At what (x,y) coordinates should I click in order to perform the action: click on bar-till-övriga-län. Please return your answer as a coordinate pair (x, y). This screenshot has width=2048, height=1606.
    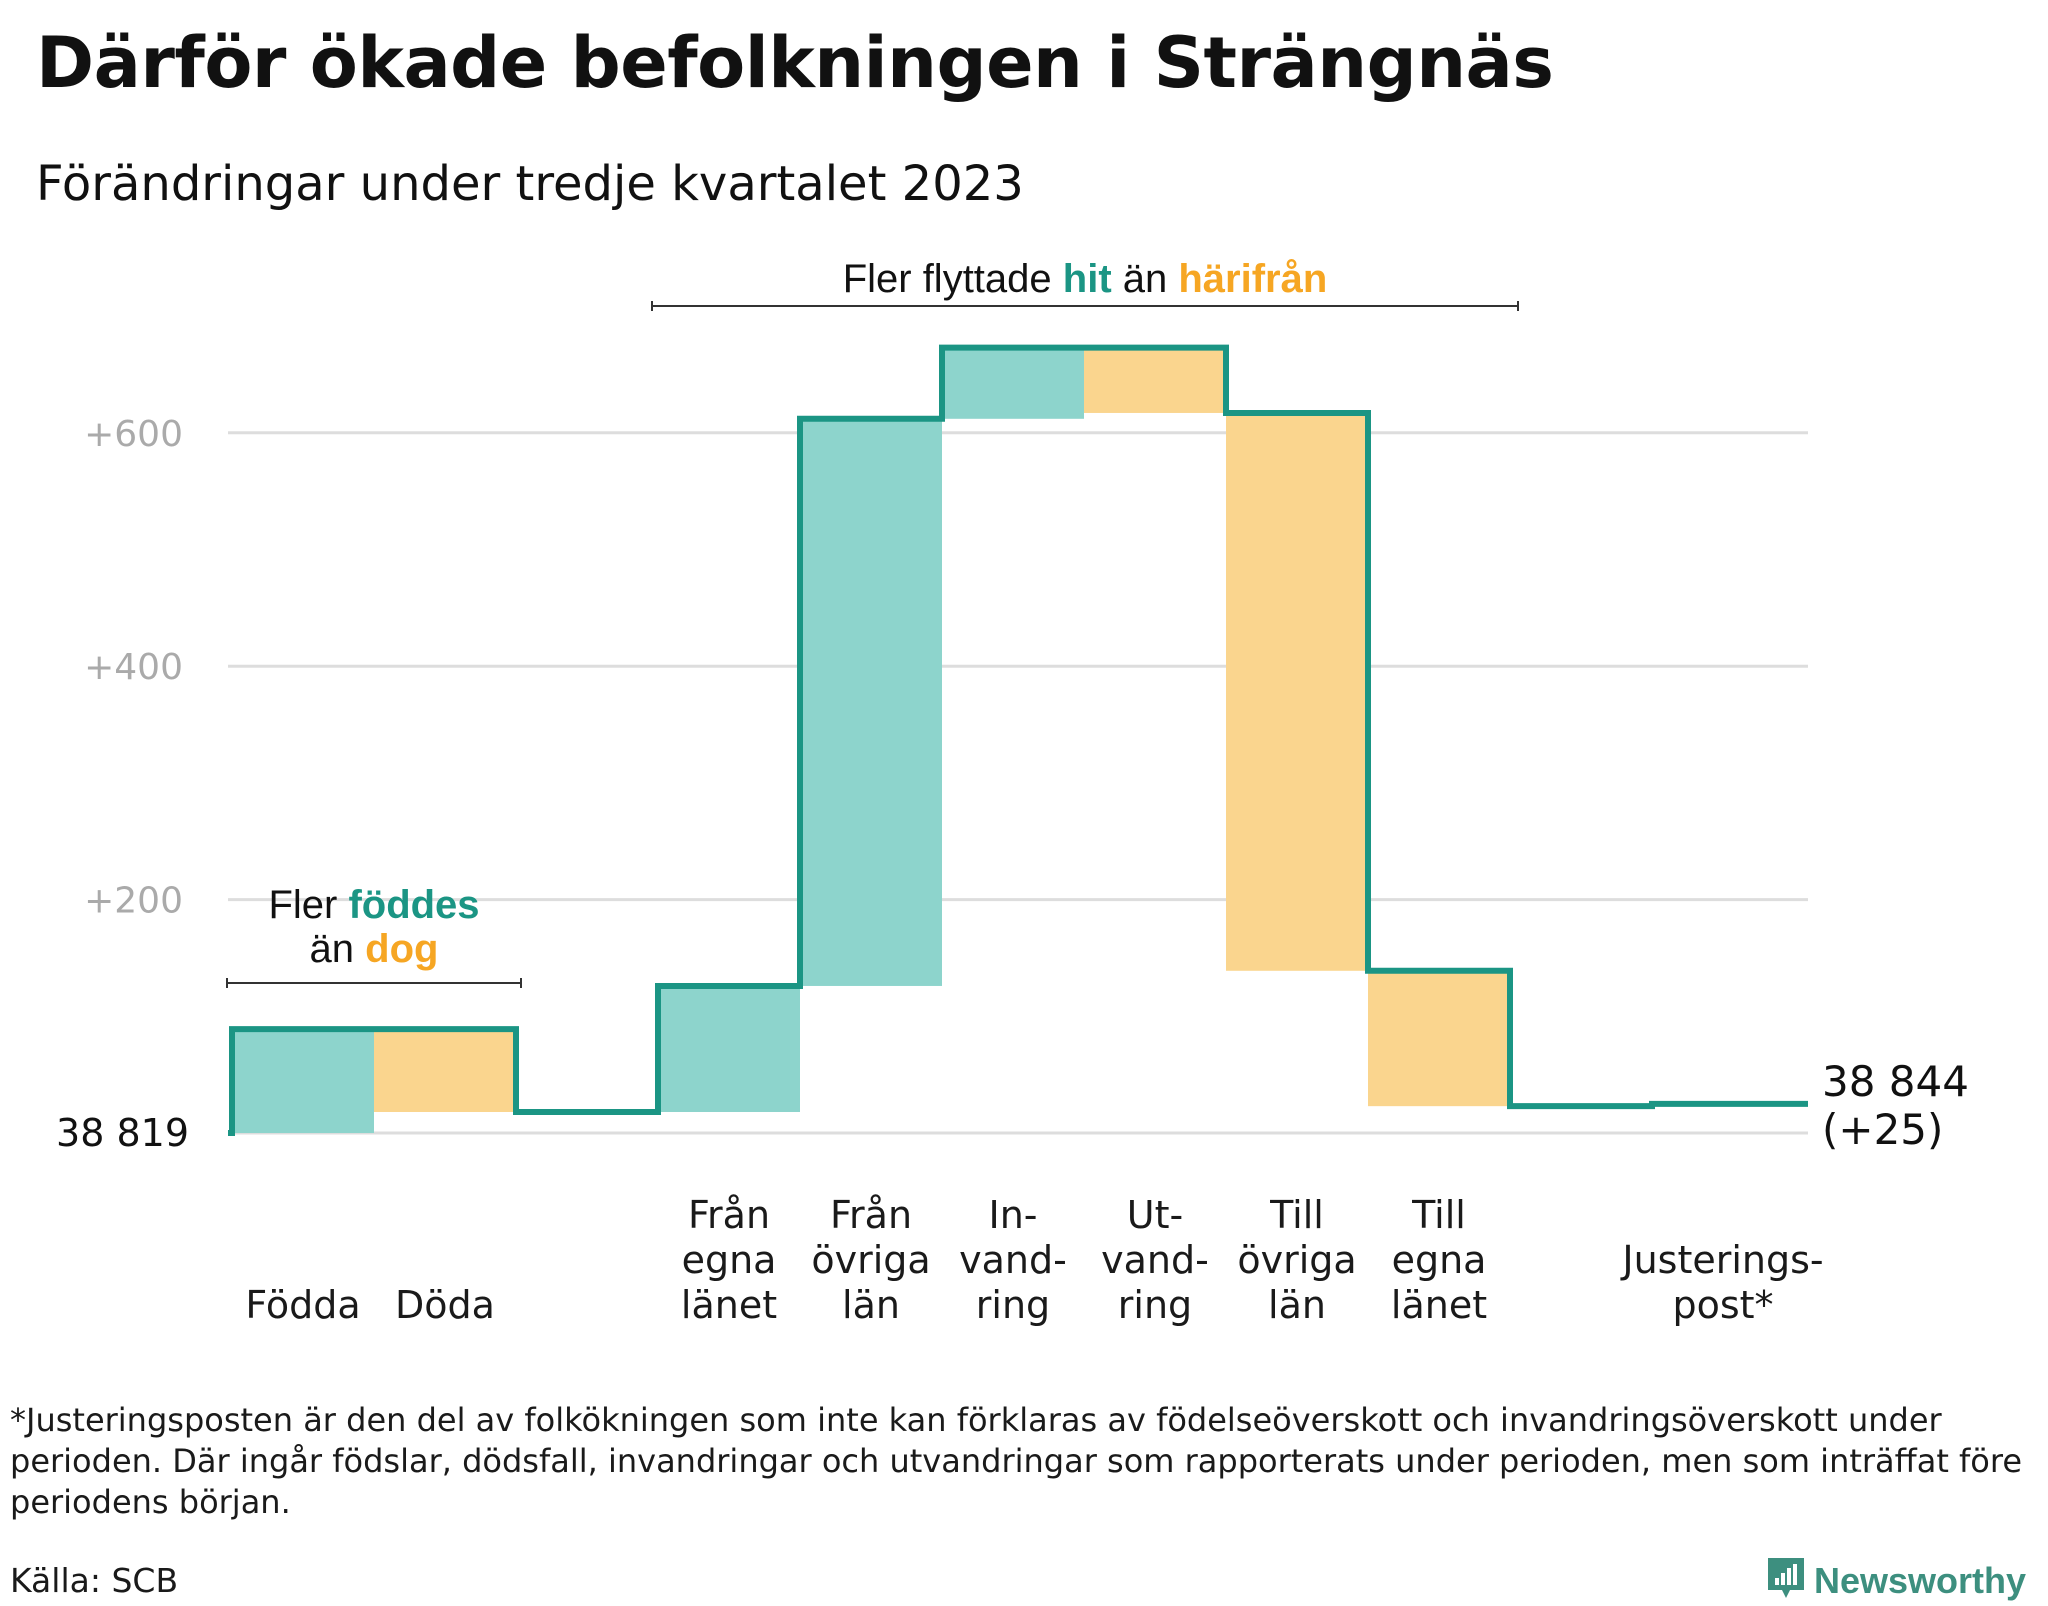
    Looking at the image, I should click on (1297, 691).